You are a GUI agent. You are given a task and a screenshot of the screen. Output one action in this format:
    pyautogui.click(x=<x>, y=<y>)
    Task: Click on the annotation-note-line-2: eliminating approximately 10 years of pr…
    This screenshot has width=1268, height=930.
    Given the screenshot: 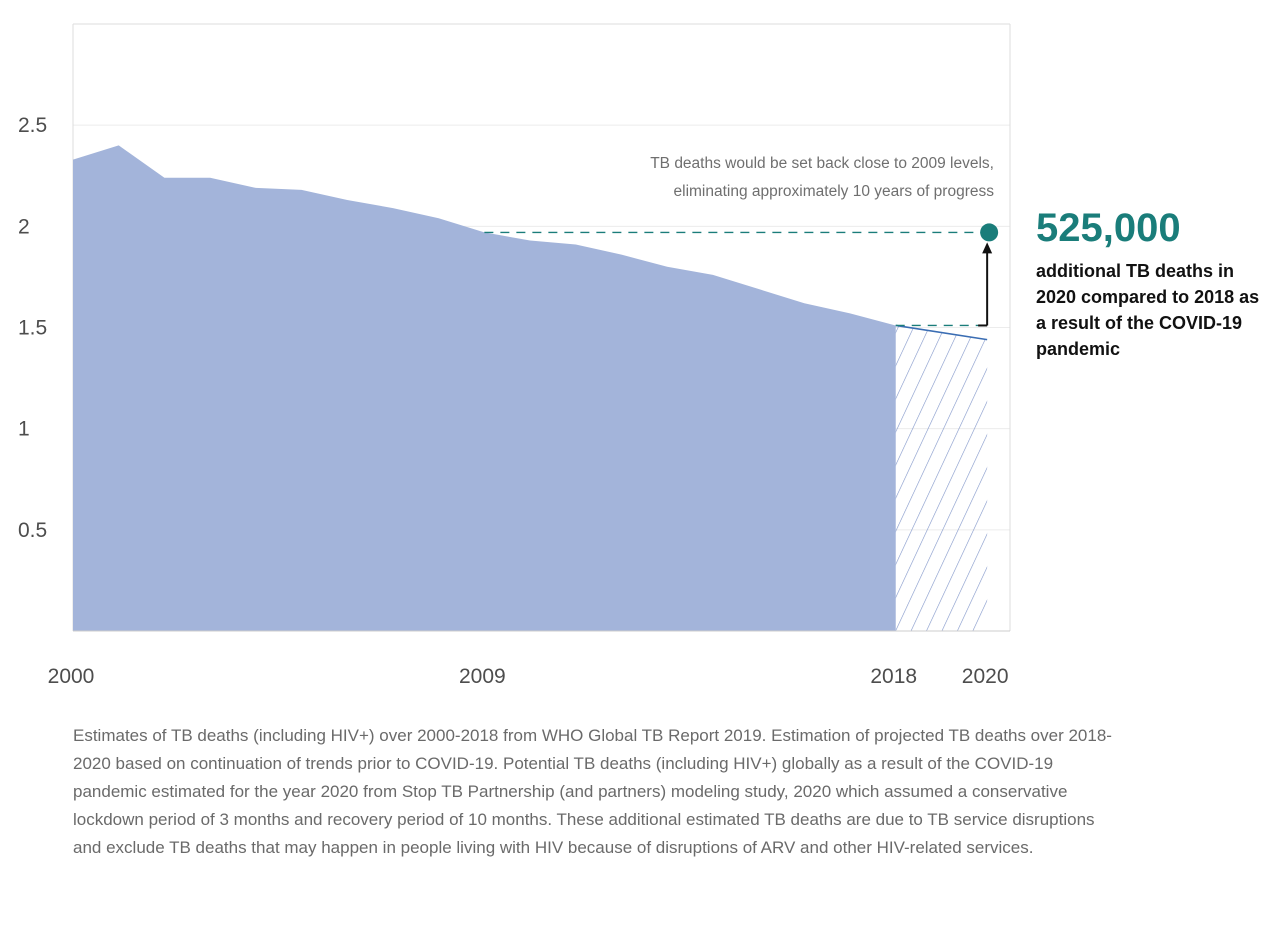 What is the action you would take?
    pyautogui.click(x=834, y=191)
    